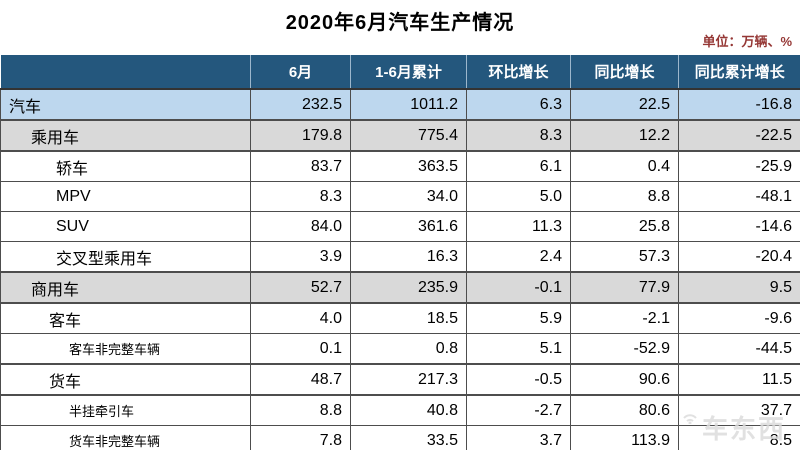 The width and height of the screenshot is (800, 450). I want to click on column-header-yoy-cum-growth: 同比累计增长, so click(739, 72).